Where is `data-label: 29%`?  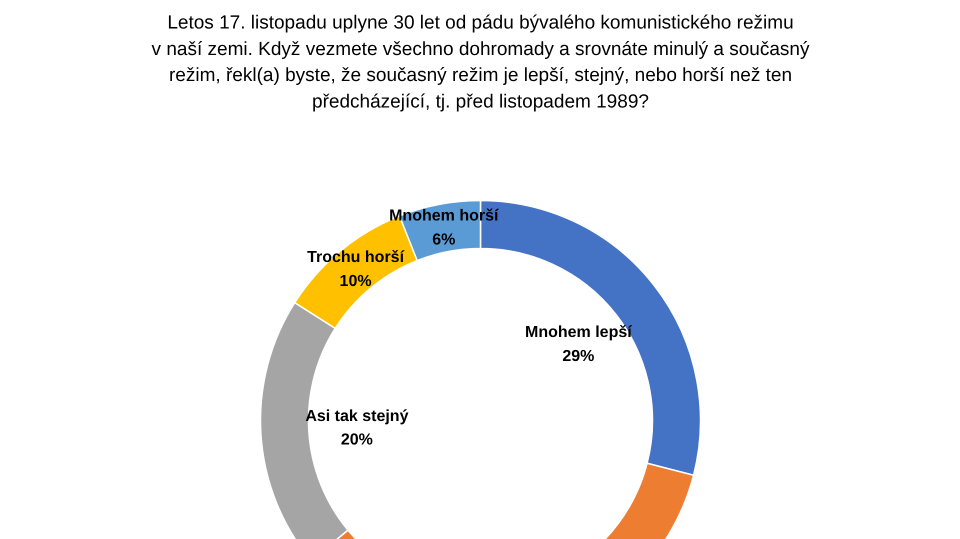
data-label: 29% is located at coordinates (578, 356).